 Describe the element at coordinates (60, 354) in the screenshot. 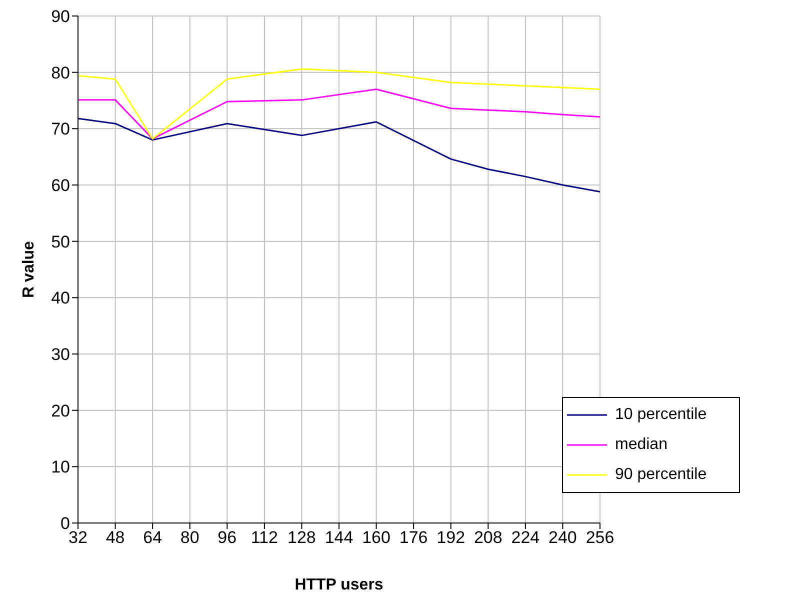

I see `y-tick-label: 30` at that location.